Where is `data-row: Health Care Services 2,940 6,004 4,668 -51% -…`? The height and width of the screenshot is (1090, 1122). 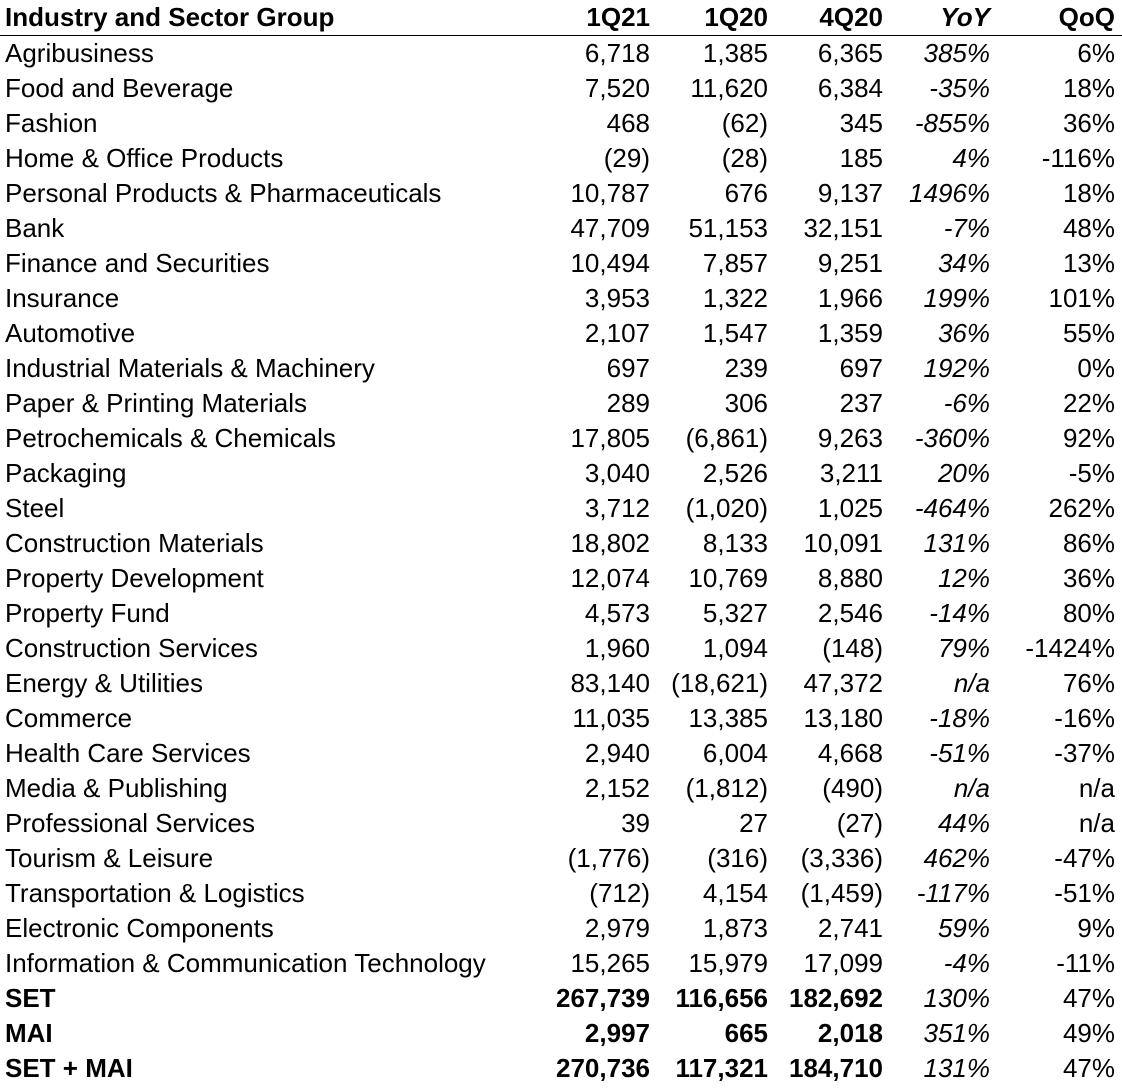
data-row: Health Care Services 2,940 6,004 4,668 -51% -… is located at coordinates (561, 753).